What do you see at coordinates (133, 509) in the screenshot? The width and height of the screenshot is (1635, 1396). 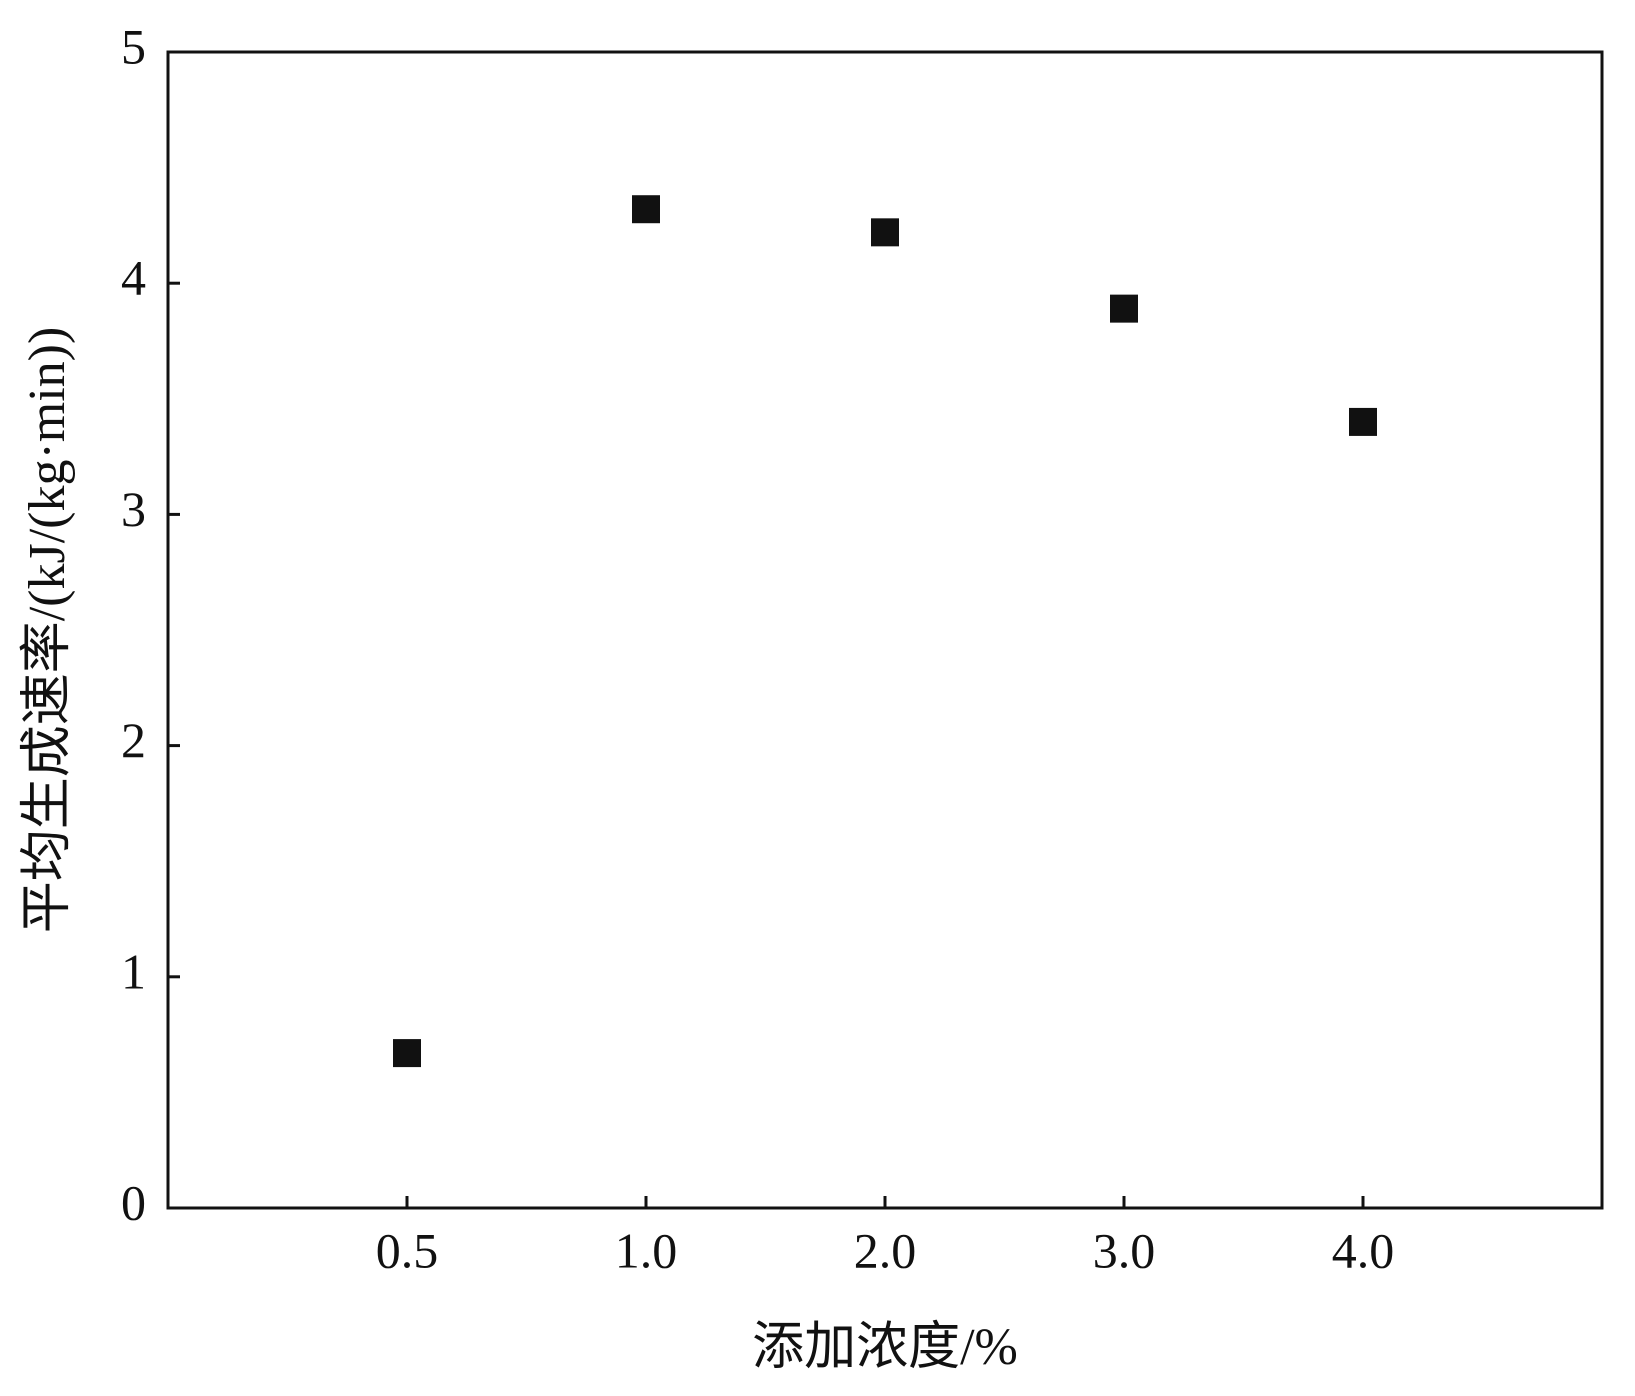 I see `y-tick-label: 3` at bounding box center [133, 509].